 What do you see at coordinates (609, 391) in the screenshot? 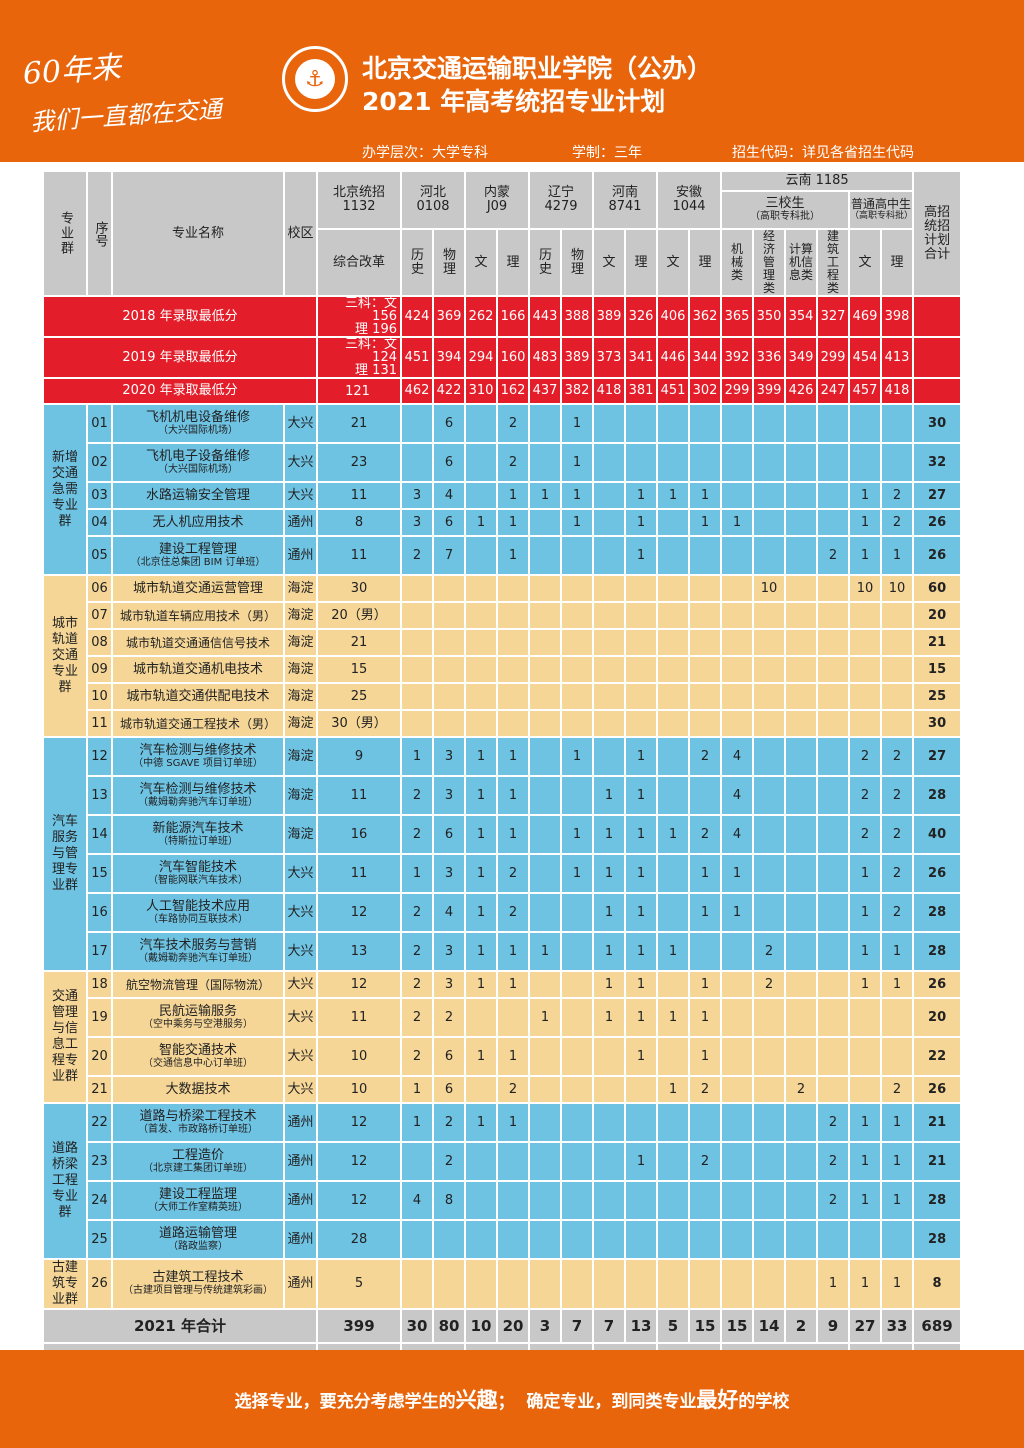
I see `score-value: 418` at bounding box center [609, 391].